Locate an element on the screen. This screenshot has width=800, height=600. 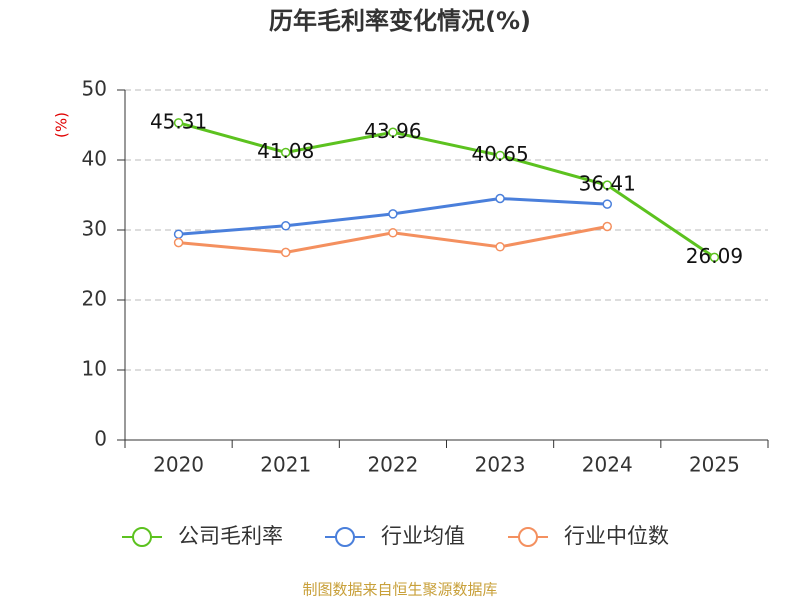
data-label: 40.65 is located at coordinates (499, 154).